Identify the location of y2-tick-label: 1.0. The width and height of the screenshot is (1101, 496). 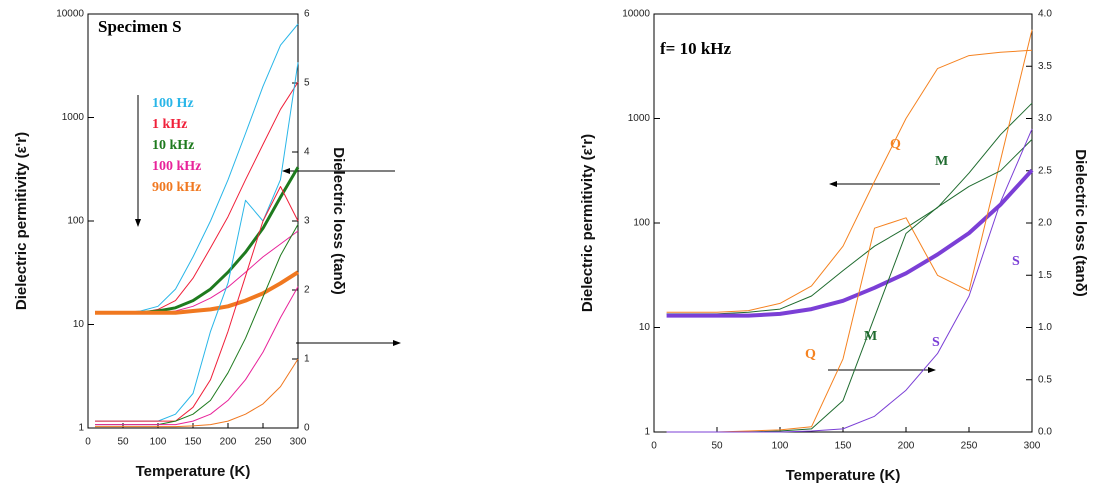
(1045, 327).